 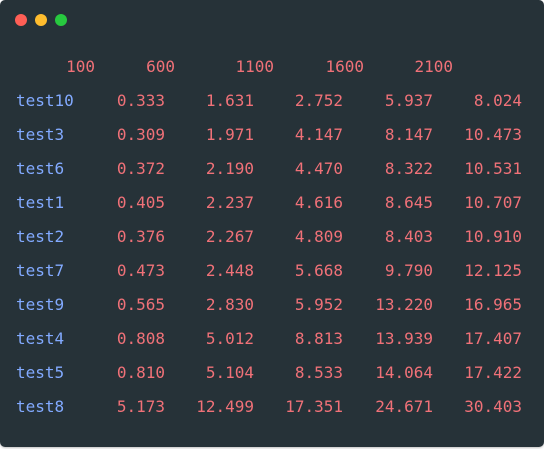 I want to click on table-cell: 2.267, so click(x=229, y=236).